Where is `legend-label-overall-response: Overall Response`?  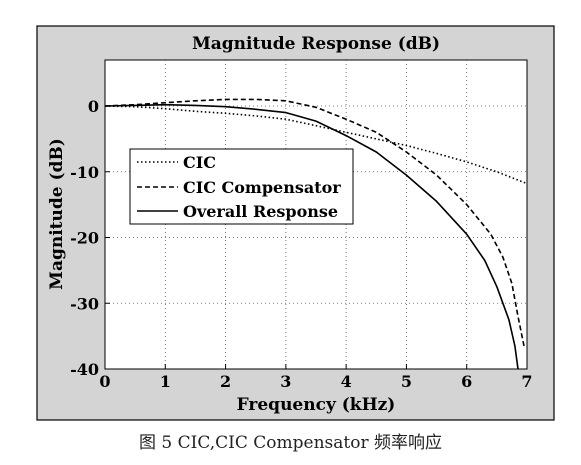 legend-label-overall-response: Overall Response is located at coordinates (260, 211).